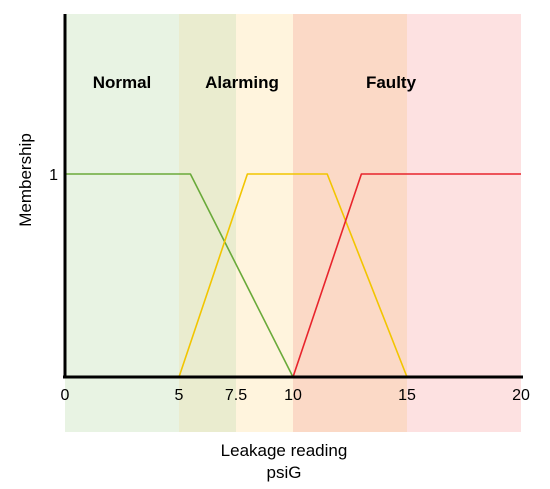  What do you see at coordinates (65, 395) in the screenshot?
I see `x-tick-label: 0` at bounding box center [65, 395].